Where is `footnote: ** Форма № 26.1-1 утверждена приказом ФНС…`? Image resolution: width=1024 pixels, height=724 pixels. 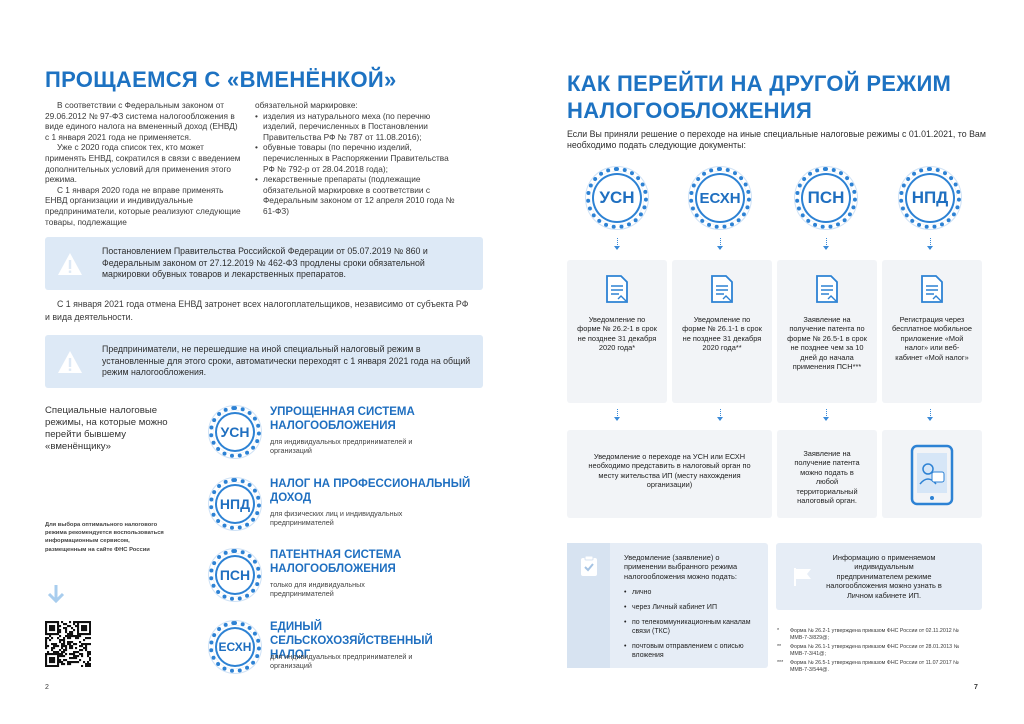 footnote: ** Форма № 26.1-1 утверждена приказом ФНС… is located at coordinates (868, 650).